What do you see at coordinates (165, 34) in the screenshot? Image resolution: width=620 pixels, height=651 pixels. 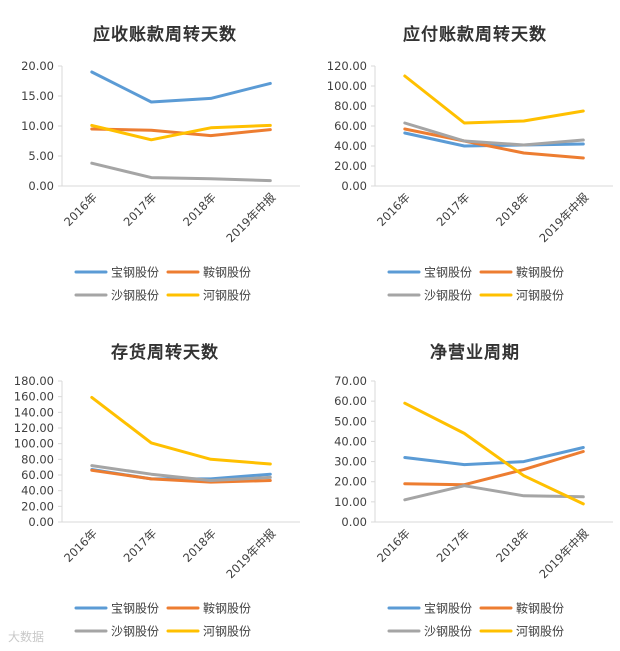 I see `chart-title: 应收账款周转天数` at bounding box center [165, 34].